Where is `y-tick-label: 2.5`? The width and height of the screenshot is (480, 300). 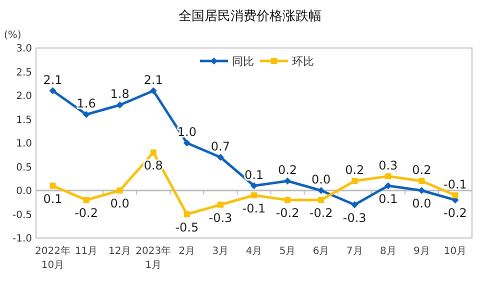 y-tick-label: 2.5 is located at coordinates (24, 72).